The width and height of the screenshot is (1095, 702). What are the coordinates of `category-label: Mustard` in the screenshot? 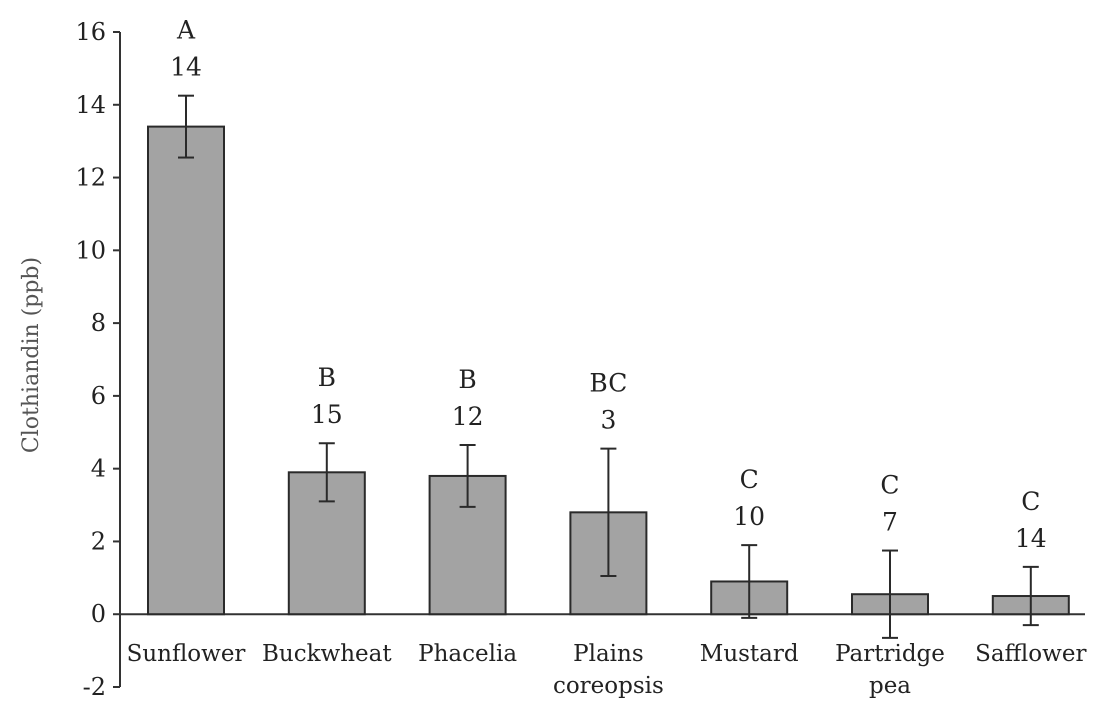 It's located at (749, 654).